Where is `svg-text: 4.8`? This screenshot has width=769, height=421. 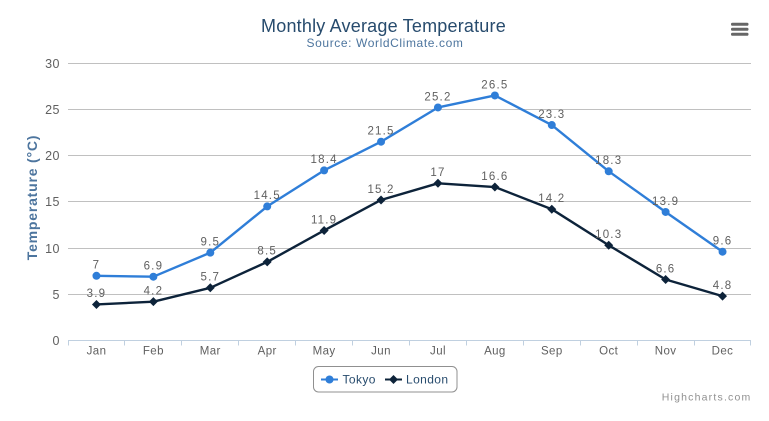
svg-text: 4.8 is located at coordinates (723, 286).